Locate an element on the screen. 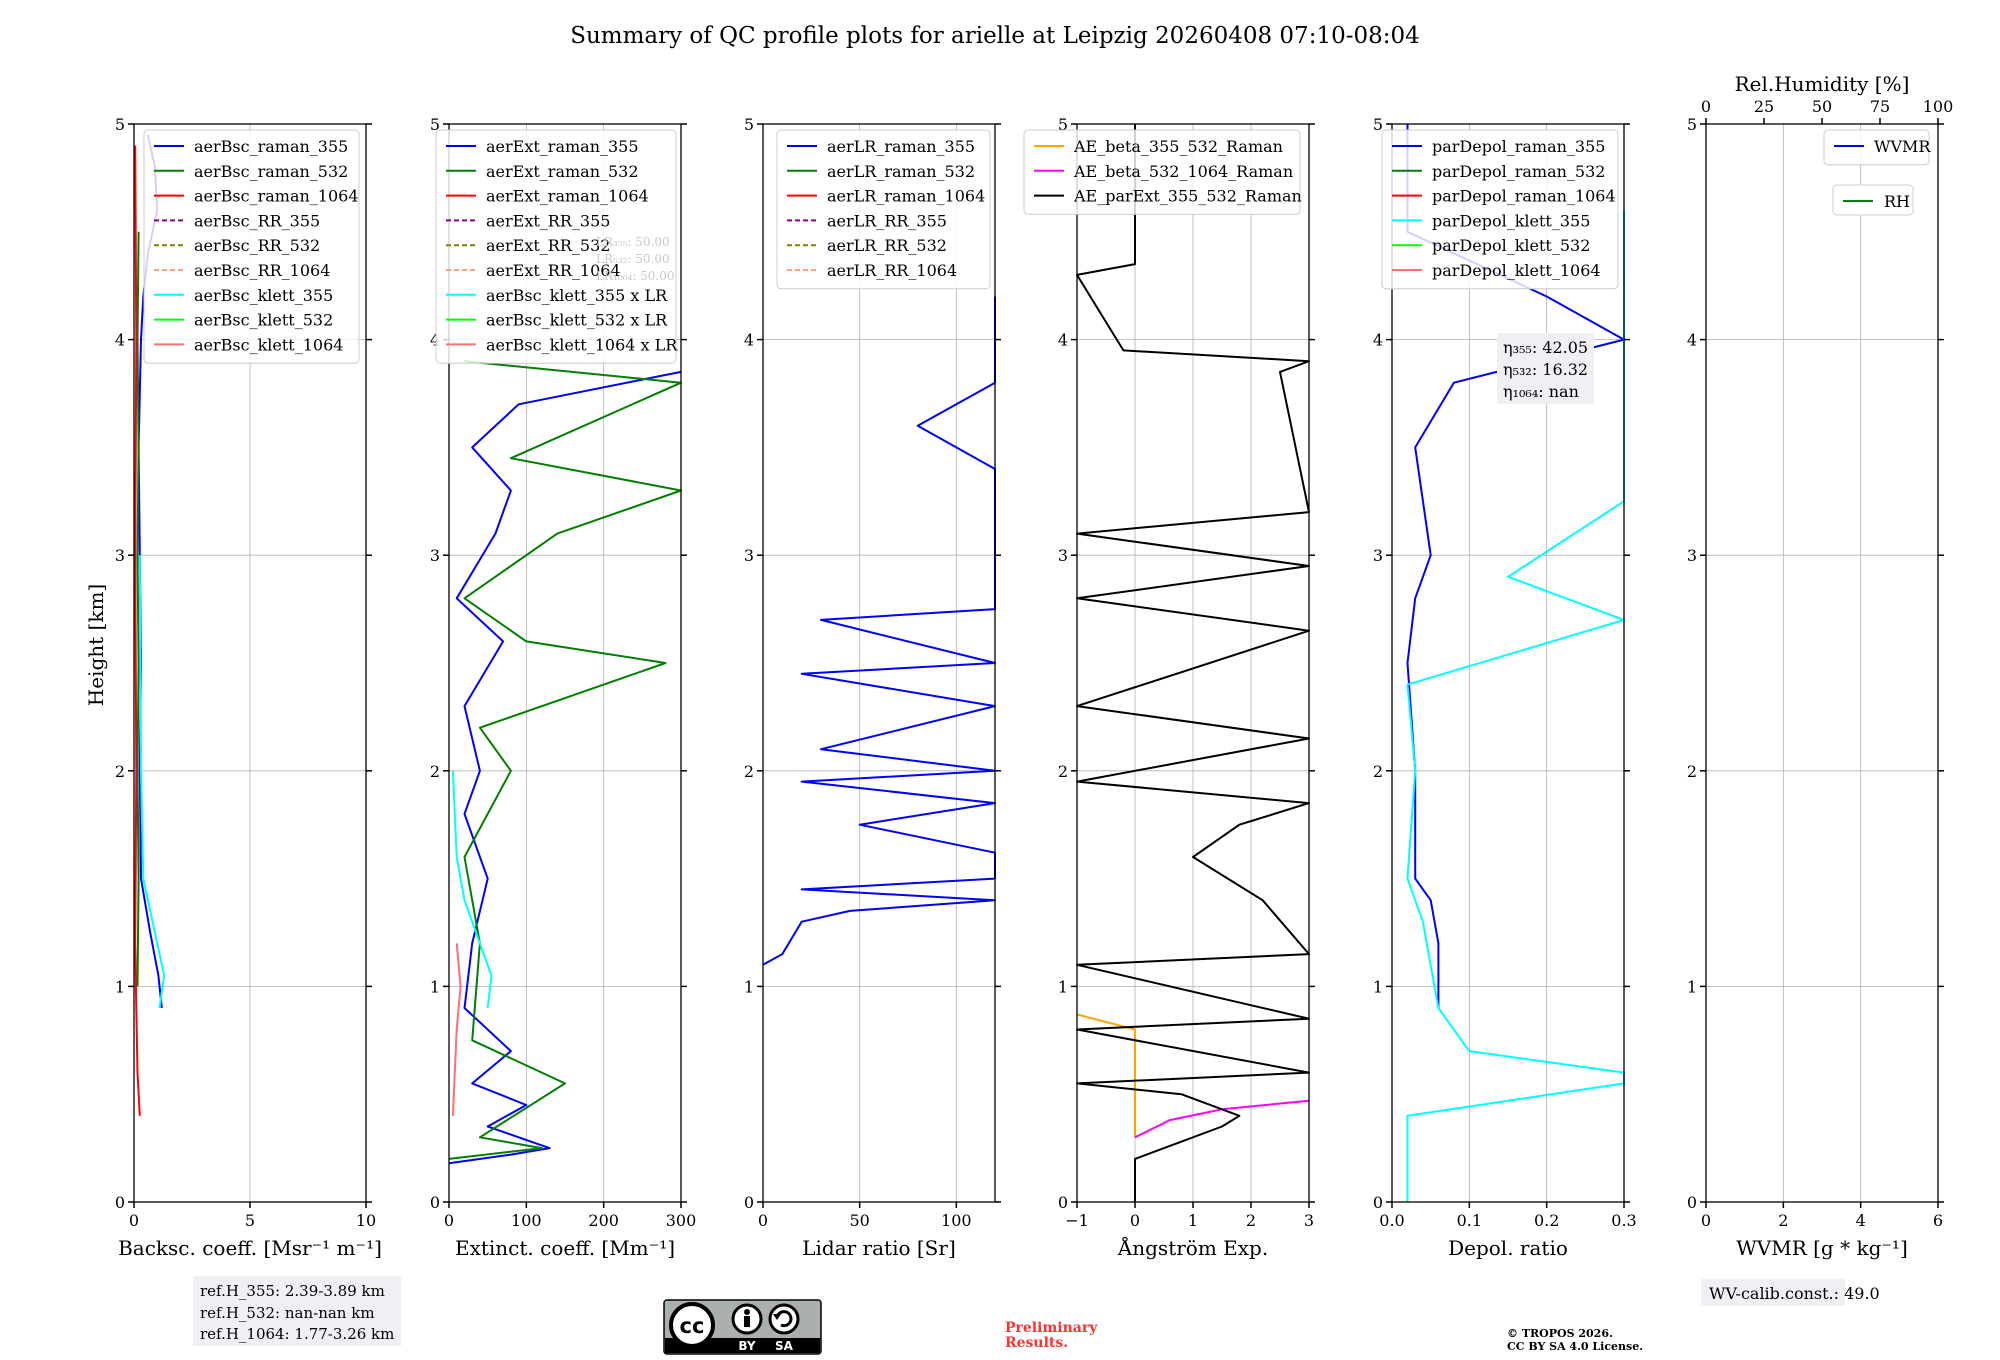 Image resolution: width=2000 pixels, height=1360 pixels. legend-item: parDepol_klett_1064 is located at coordinates (1516, 270).